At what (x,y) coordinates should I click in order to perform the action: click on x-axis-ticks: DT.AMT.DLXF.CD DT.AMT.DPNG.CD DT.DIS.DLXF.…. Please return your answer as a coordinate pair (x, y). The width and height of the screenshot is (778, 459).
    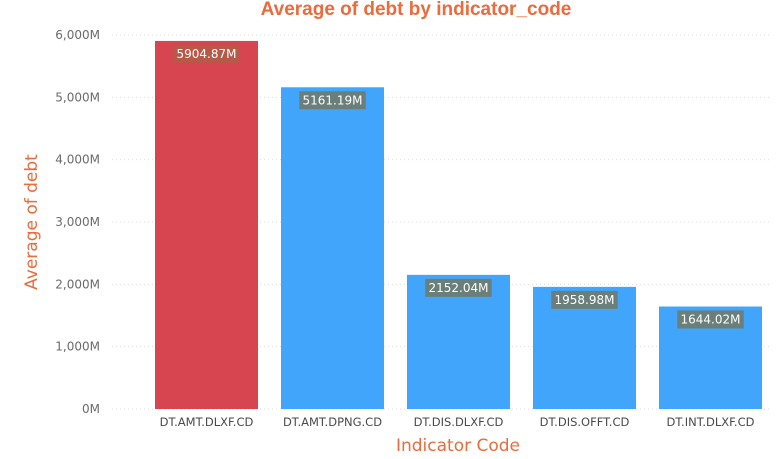
    Looking at the image, I should click on (457, 422).